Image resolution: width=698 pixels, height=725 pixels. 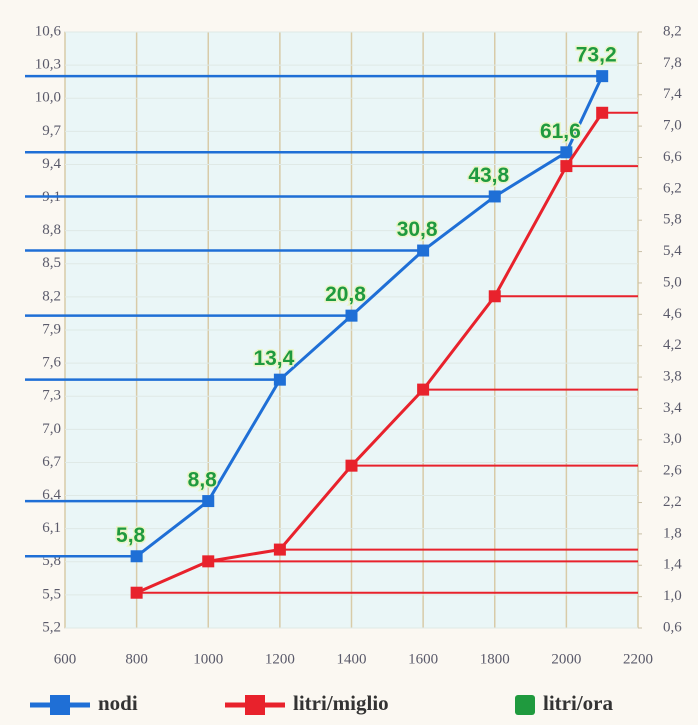 What do you see at coordinates (672, 502) in the screenshot?
I see `y2-tick-label: 2,2` at bounding box center [672, 502].